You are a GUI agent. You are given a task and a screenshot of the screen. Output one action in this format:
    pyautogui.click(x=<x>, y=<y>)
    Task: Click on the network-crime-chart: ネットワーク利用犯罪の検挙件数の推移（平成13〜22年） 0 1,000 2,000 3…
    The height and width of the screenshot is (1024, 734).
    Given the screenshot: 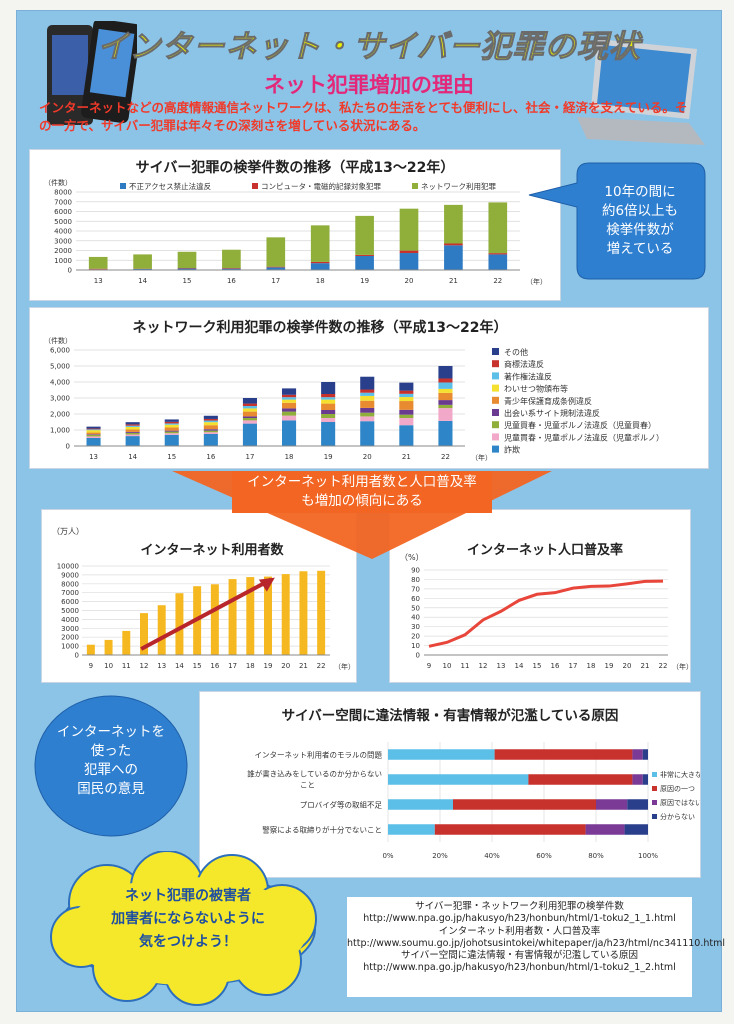 What is the action you would take?
    pyautogui.click(x=354, y=390)
    